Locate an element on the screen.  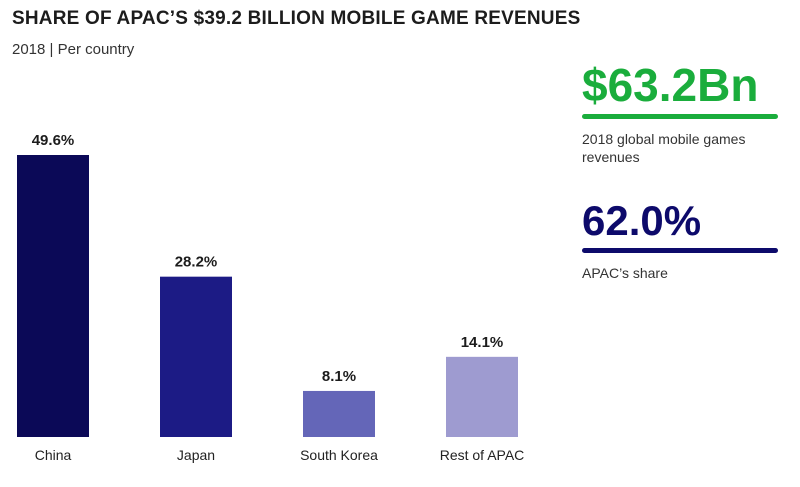
global-revenue-value: $63.2Bn is located at coordinates (670, 85).